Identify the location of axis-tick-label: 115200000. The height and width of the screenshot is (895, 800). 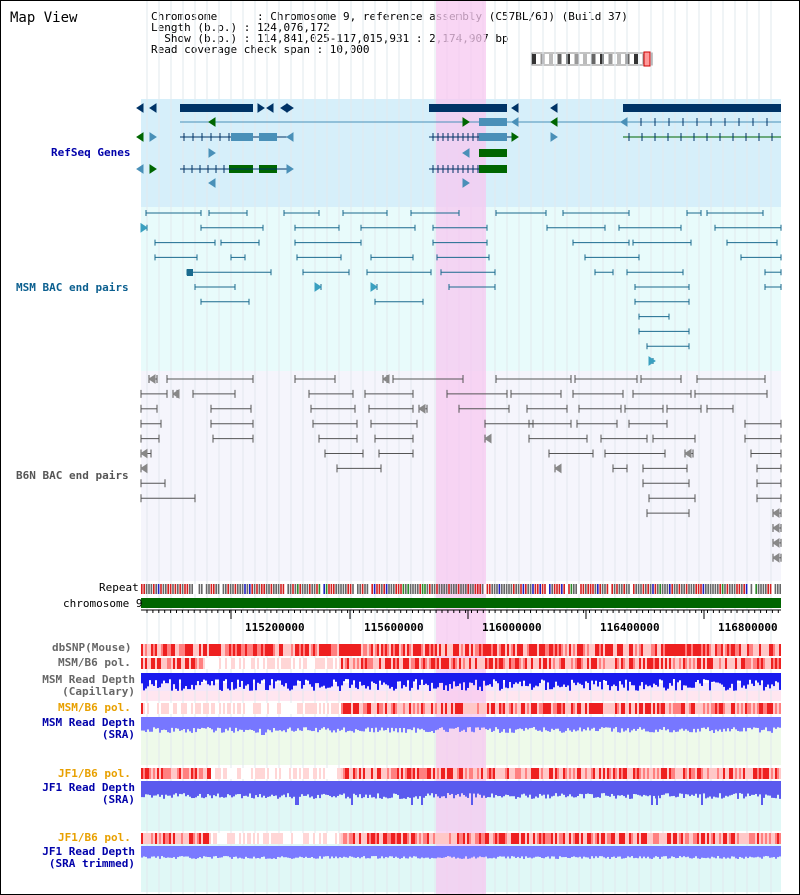
(275, 627).